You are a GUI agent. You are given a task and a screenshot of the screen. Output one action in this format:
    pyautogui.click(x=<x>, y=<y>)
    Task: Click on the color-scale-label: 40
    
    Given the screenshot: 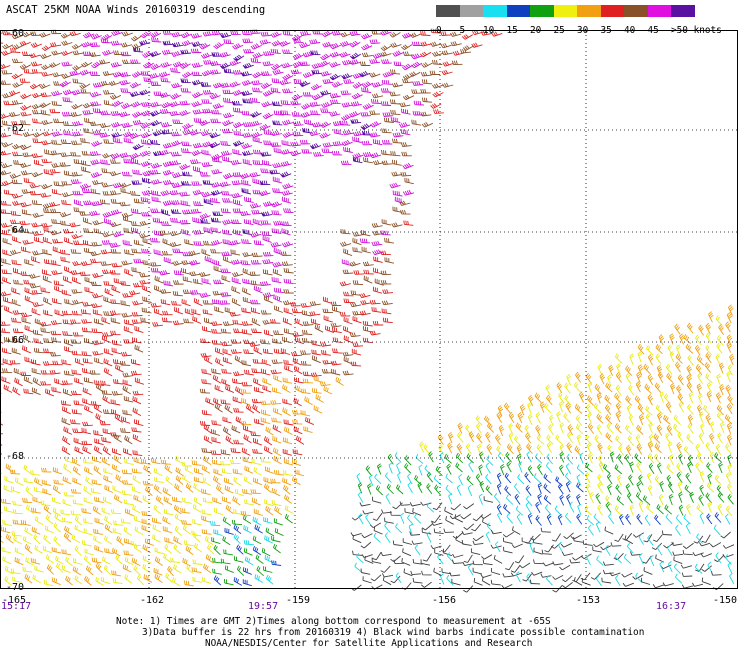 What is the action you would take?
    pyautogui.click(x=630, y=30)
    